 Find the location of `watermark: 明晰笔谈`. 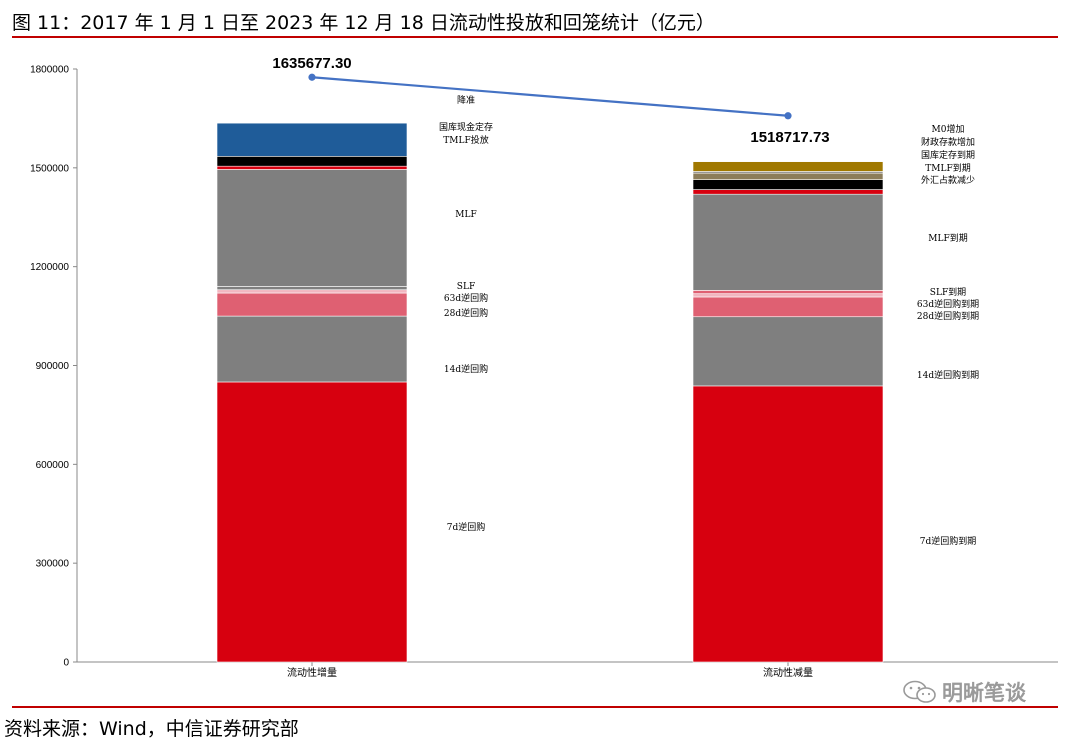

watermark: 明晰笔谈 is located at coordinates (964, 692).